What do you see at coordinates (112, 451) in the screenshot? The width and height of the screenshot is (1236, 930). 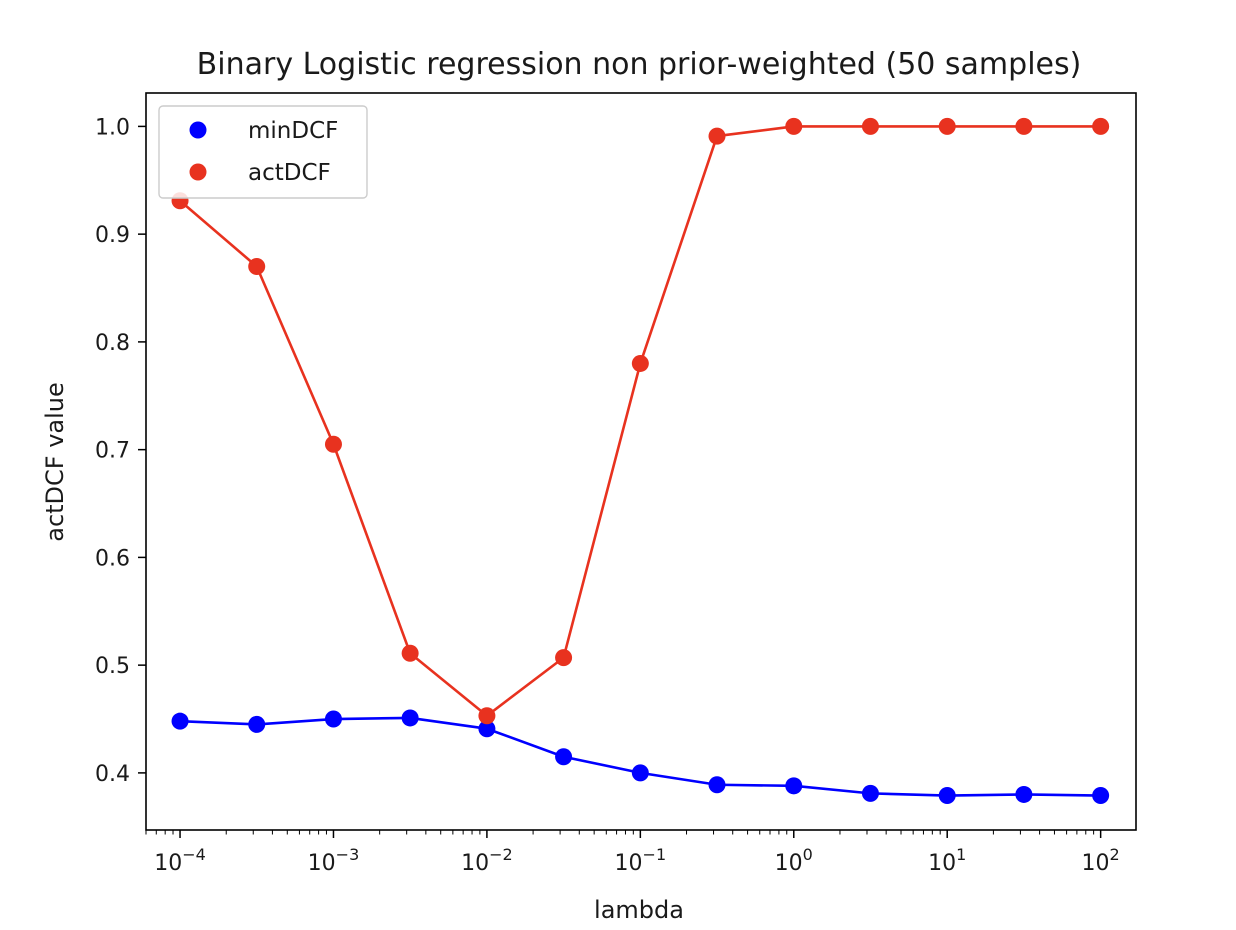 I see `y-tick-label: 0.7` at bounding box center [112, 451].